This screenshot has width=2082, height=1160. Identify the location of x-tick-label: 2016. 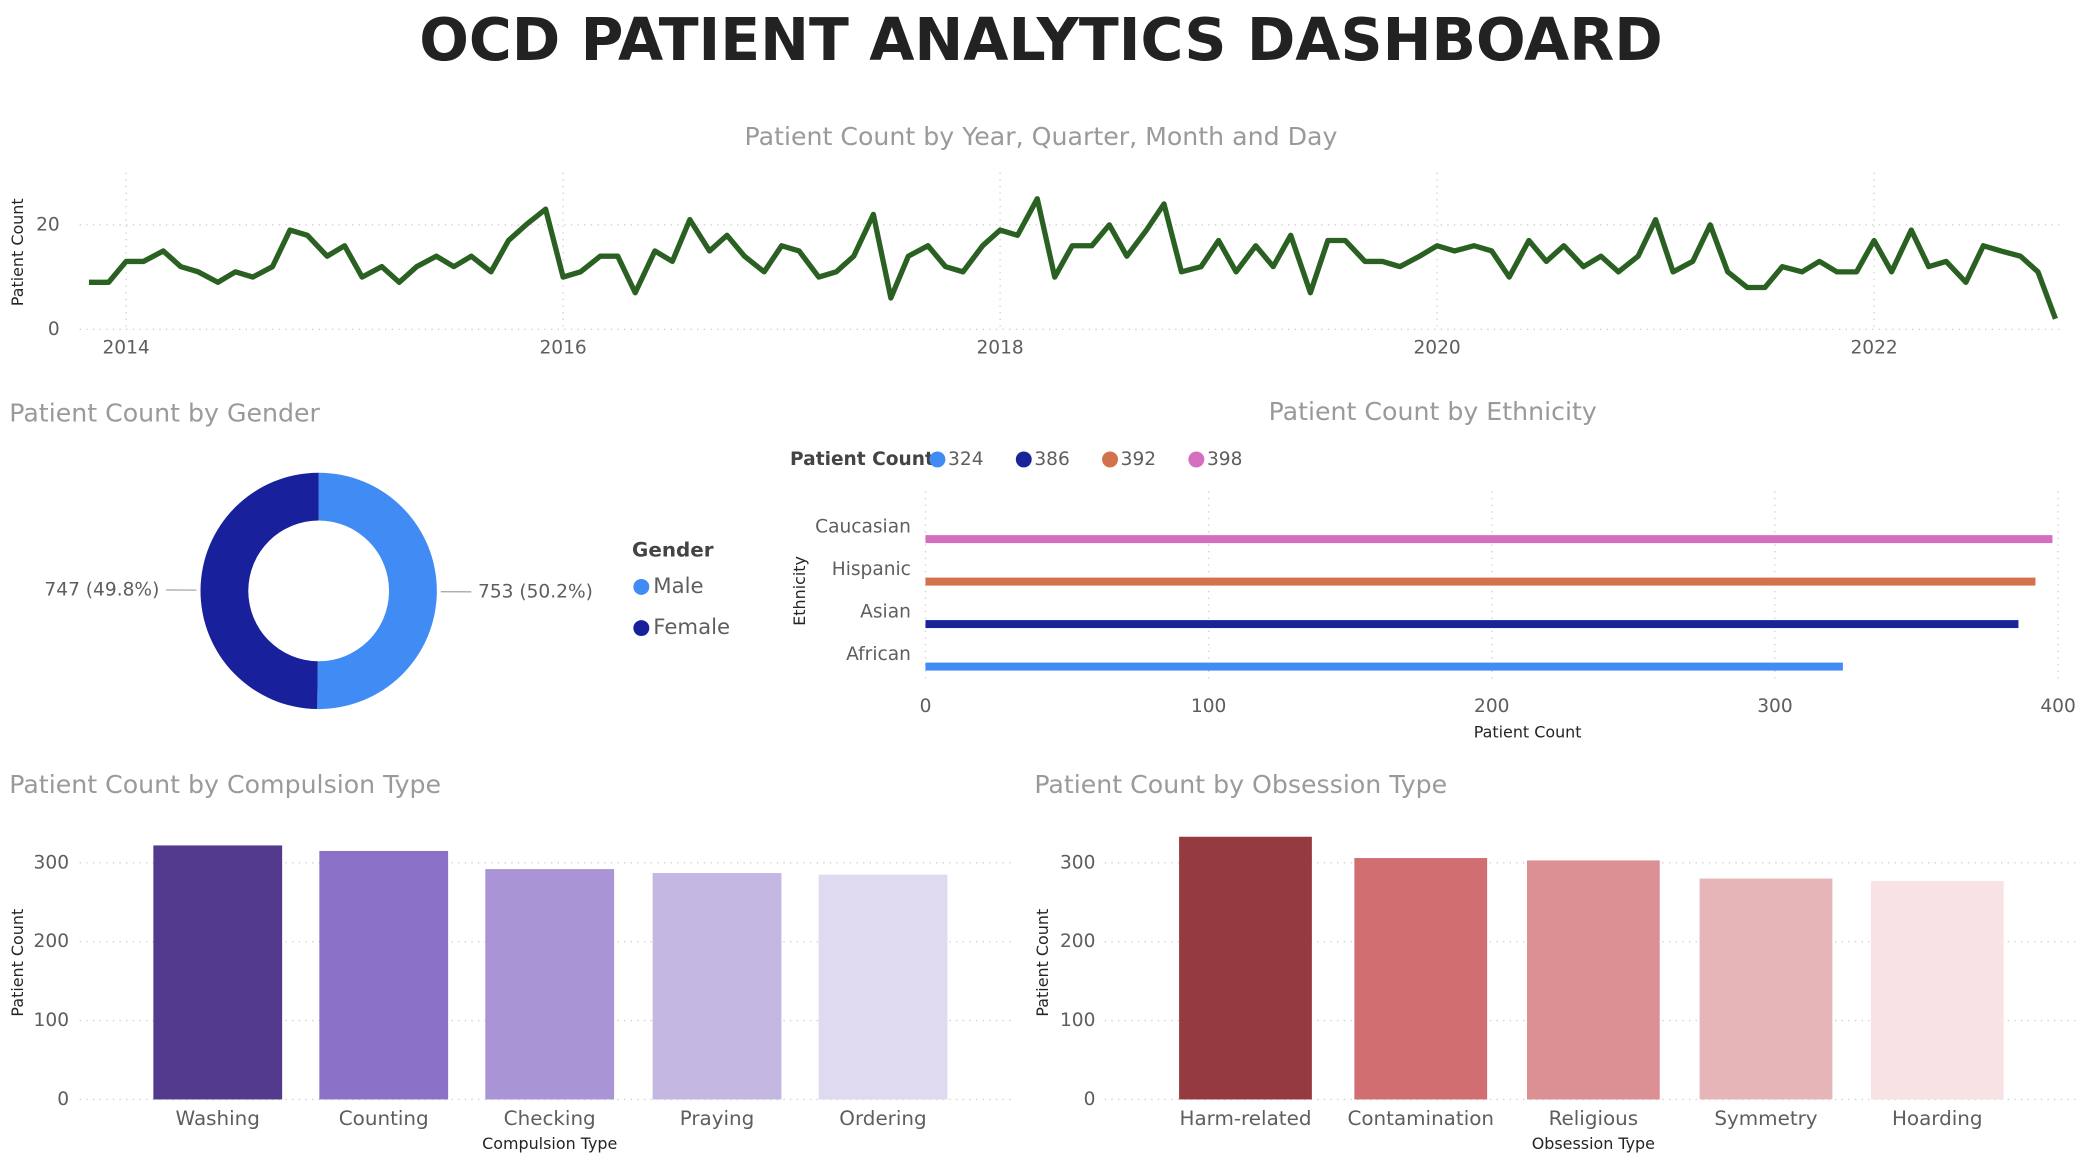
(562, 347).